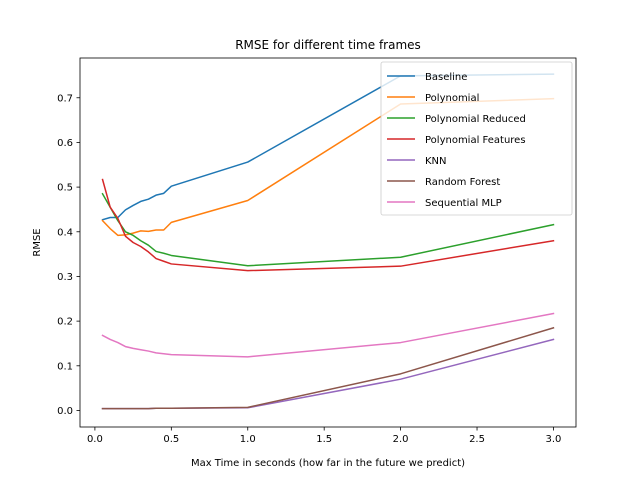  Describe the element at coordinates (477, 439) in the screenshot. I see `x-tick-label: 2.5` at that location.